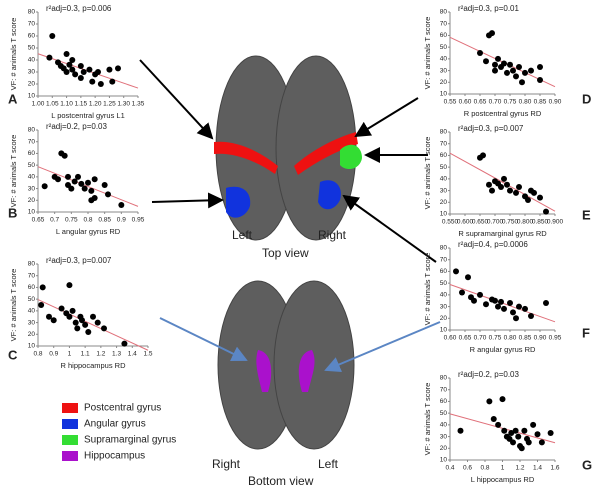 This screenshot has width=602, height=495. I want to click on x-tick-label: 0.80, so click(510, 338).